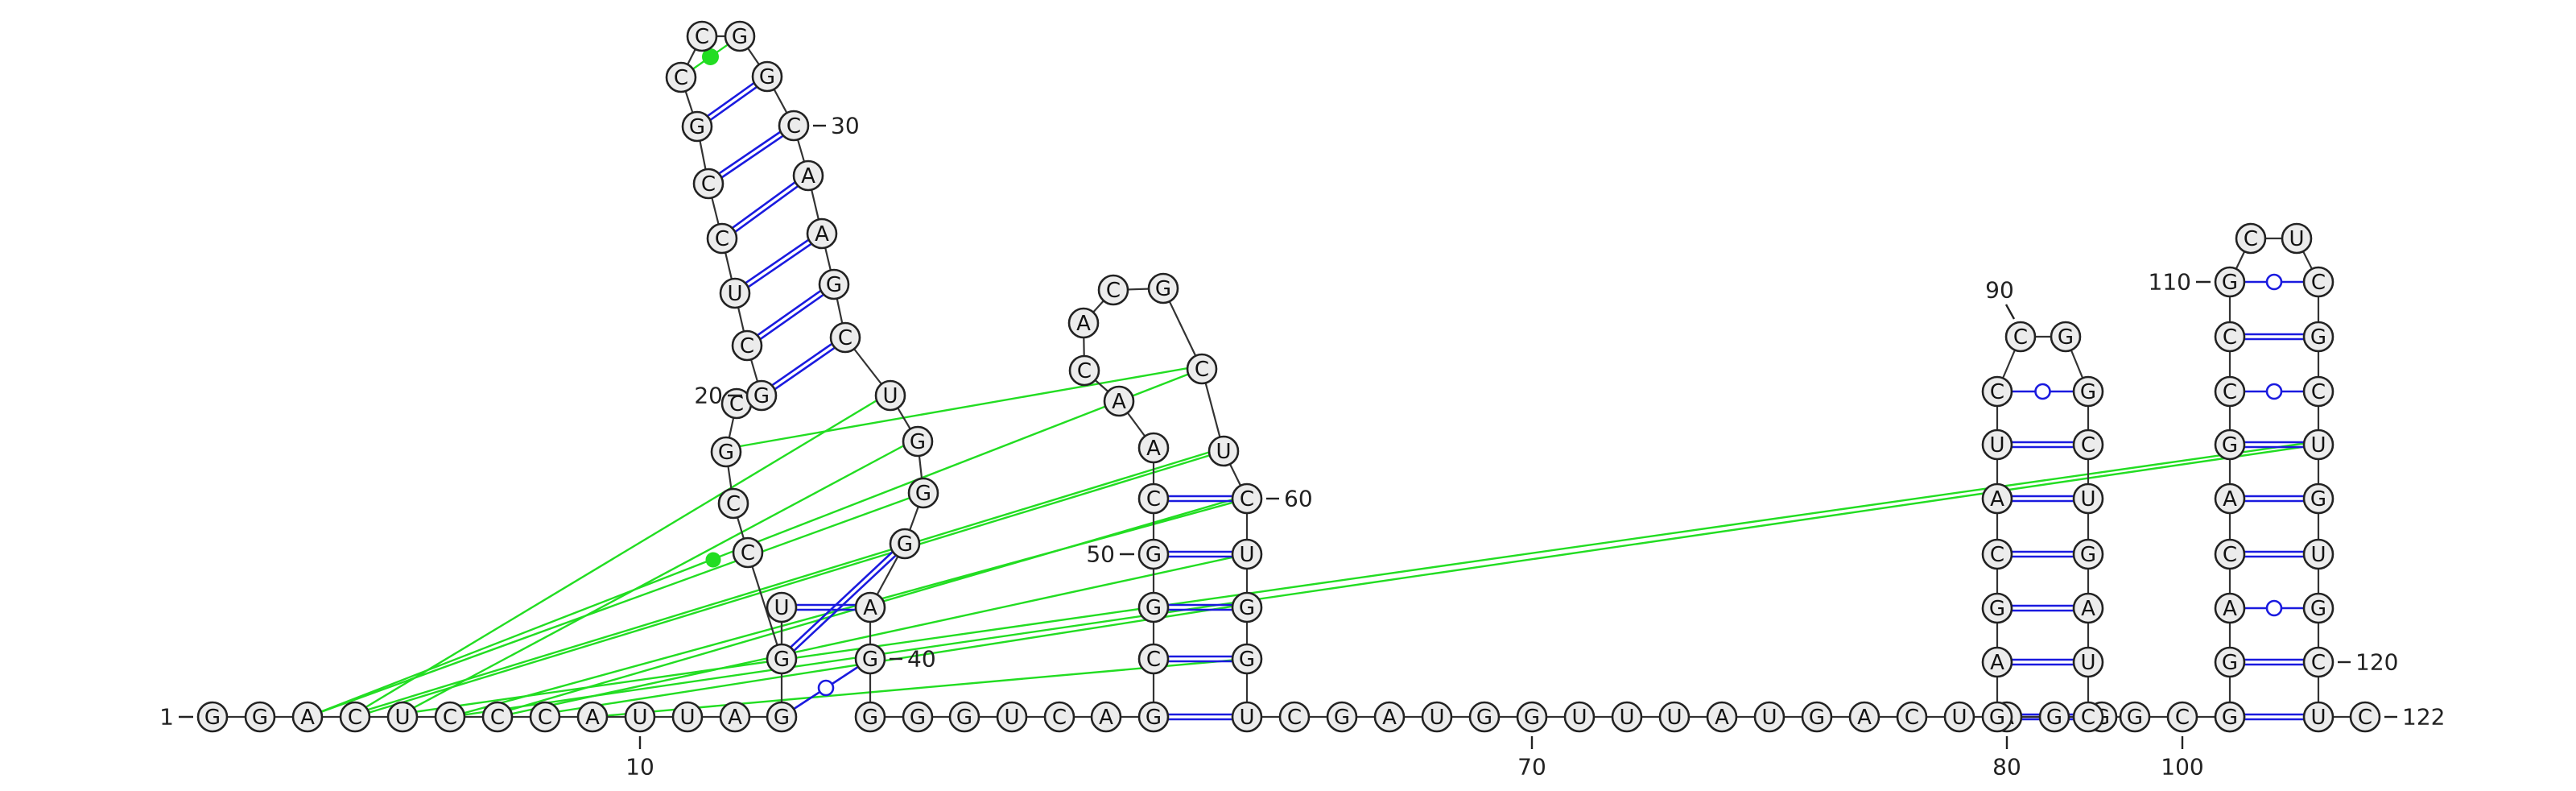 The height and width of the screenshot is (791, 2576). I want to click on nucleotide-30: C, so click(794, 126).